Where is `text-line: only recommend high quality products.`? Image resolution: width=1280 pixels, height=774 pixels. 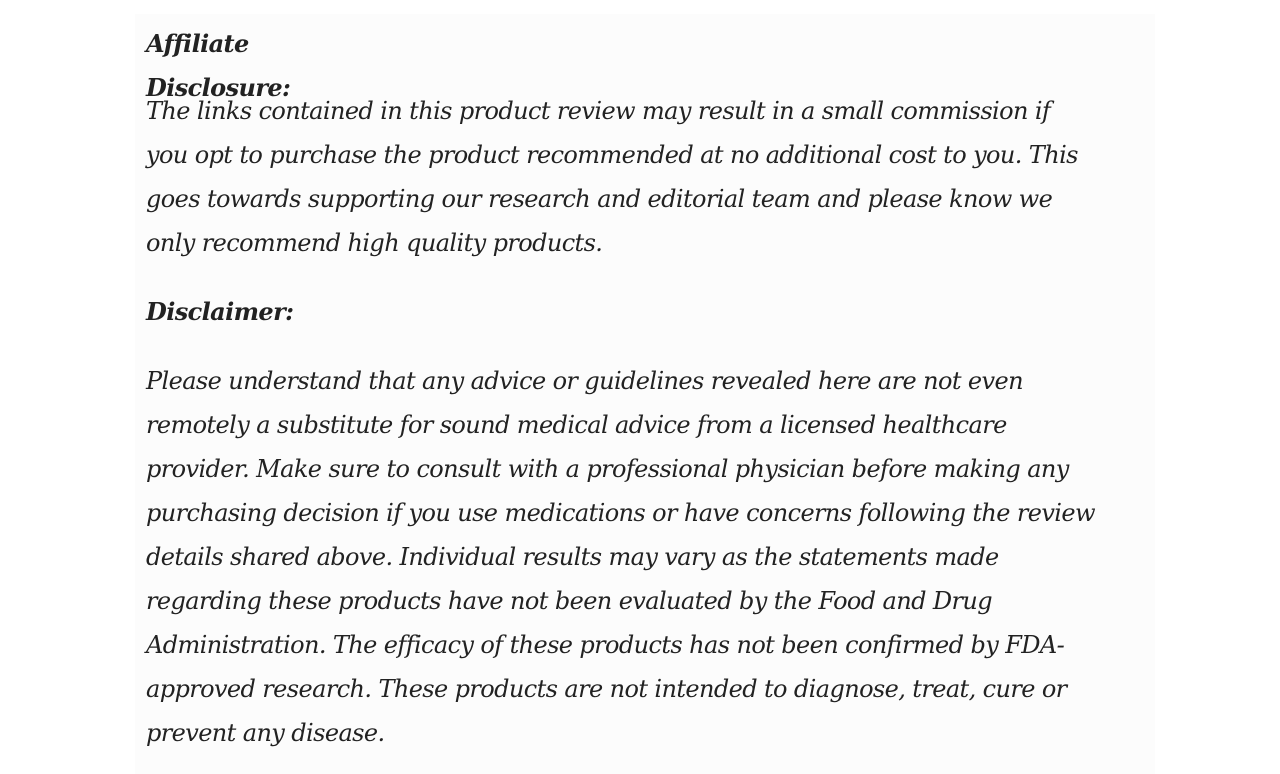
text-line: only recommend high quality products. is located at coordinates (374, 243).